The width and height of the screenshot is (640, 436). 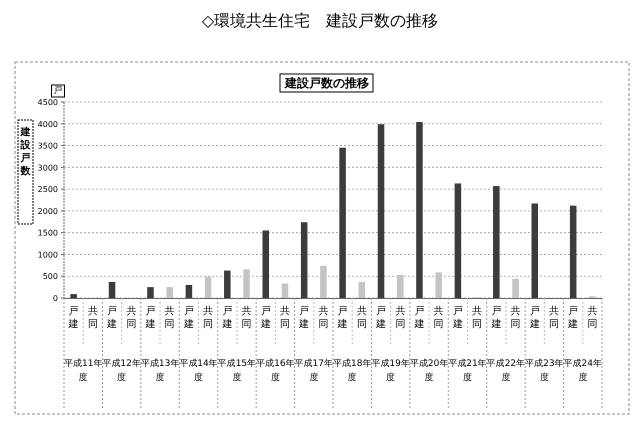 I want to click on y-tick-label: 500, so click(x=50, y=277).